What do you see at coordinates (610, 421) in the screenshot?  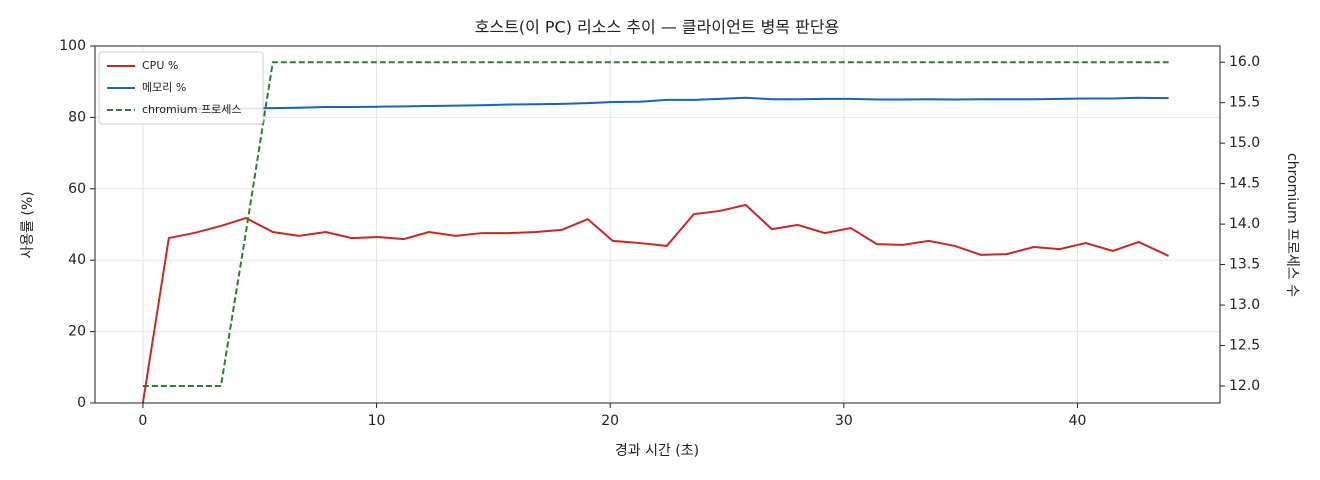 I see `x-tick-label: 20` at bounding box center [610, 421].